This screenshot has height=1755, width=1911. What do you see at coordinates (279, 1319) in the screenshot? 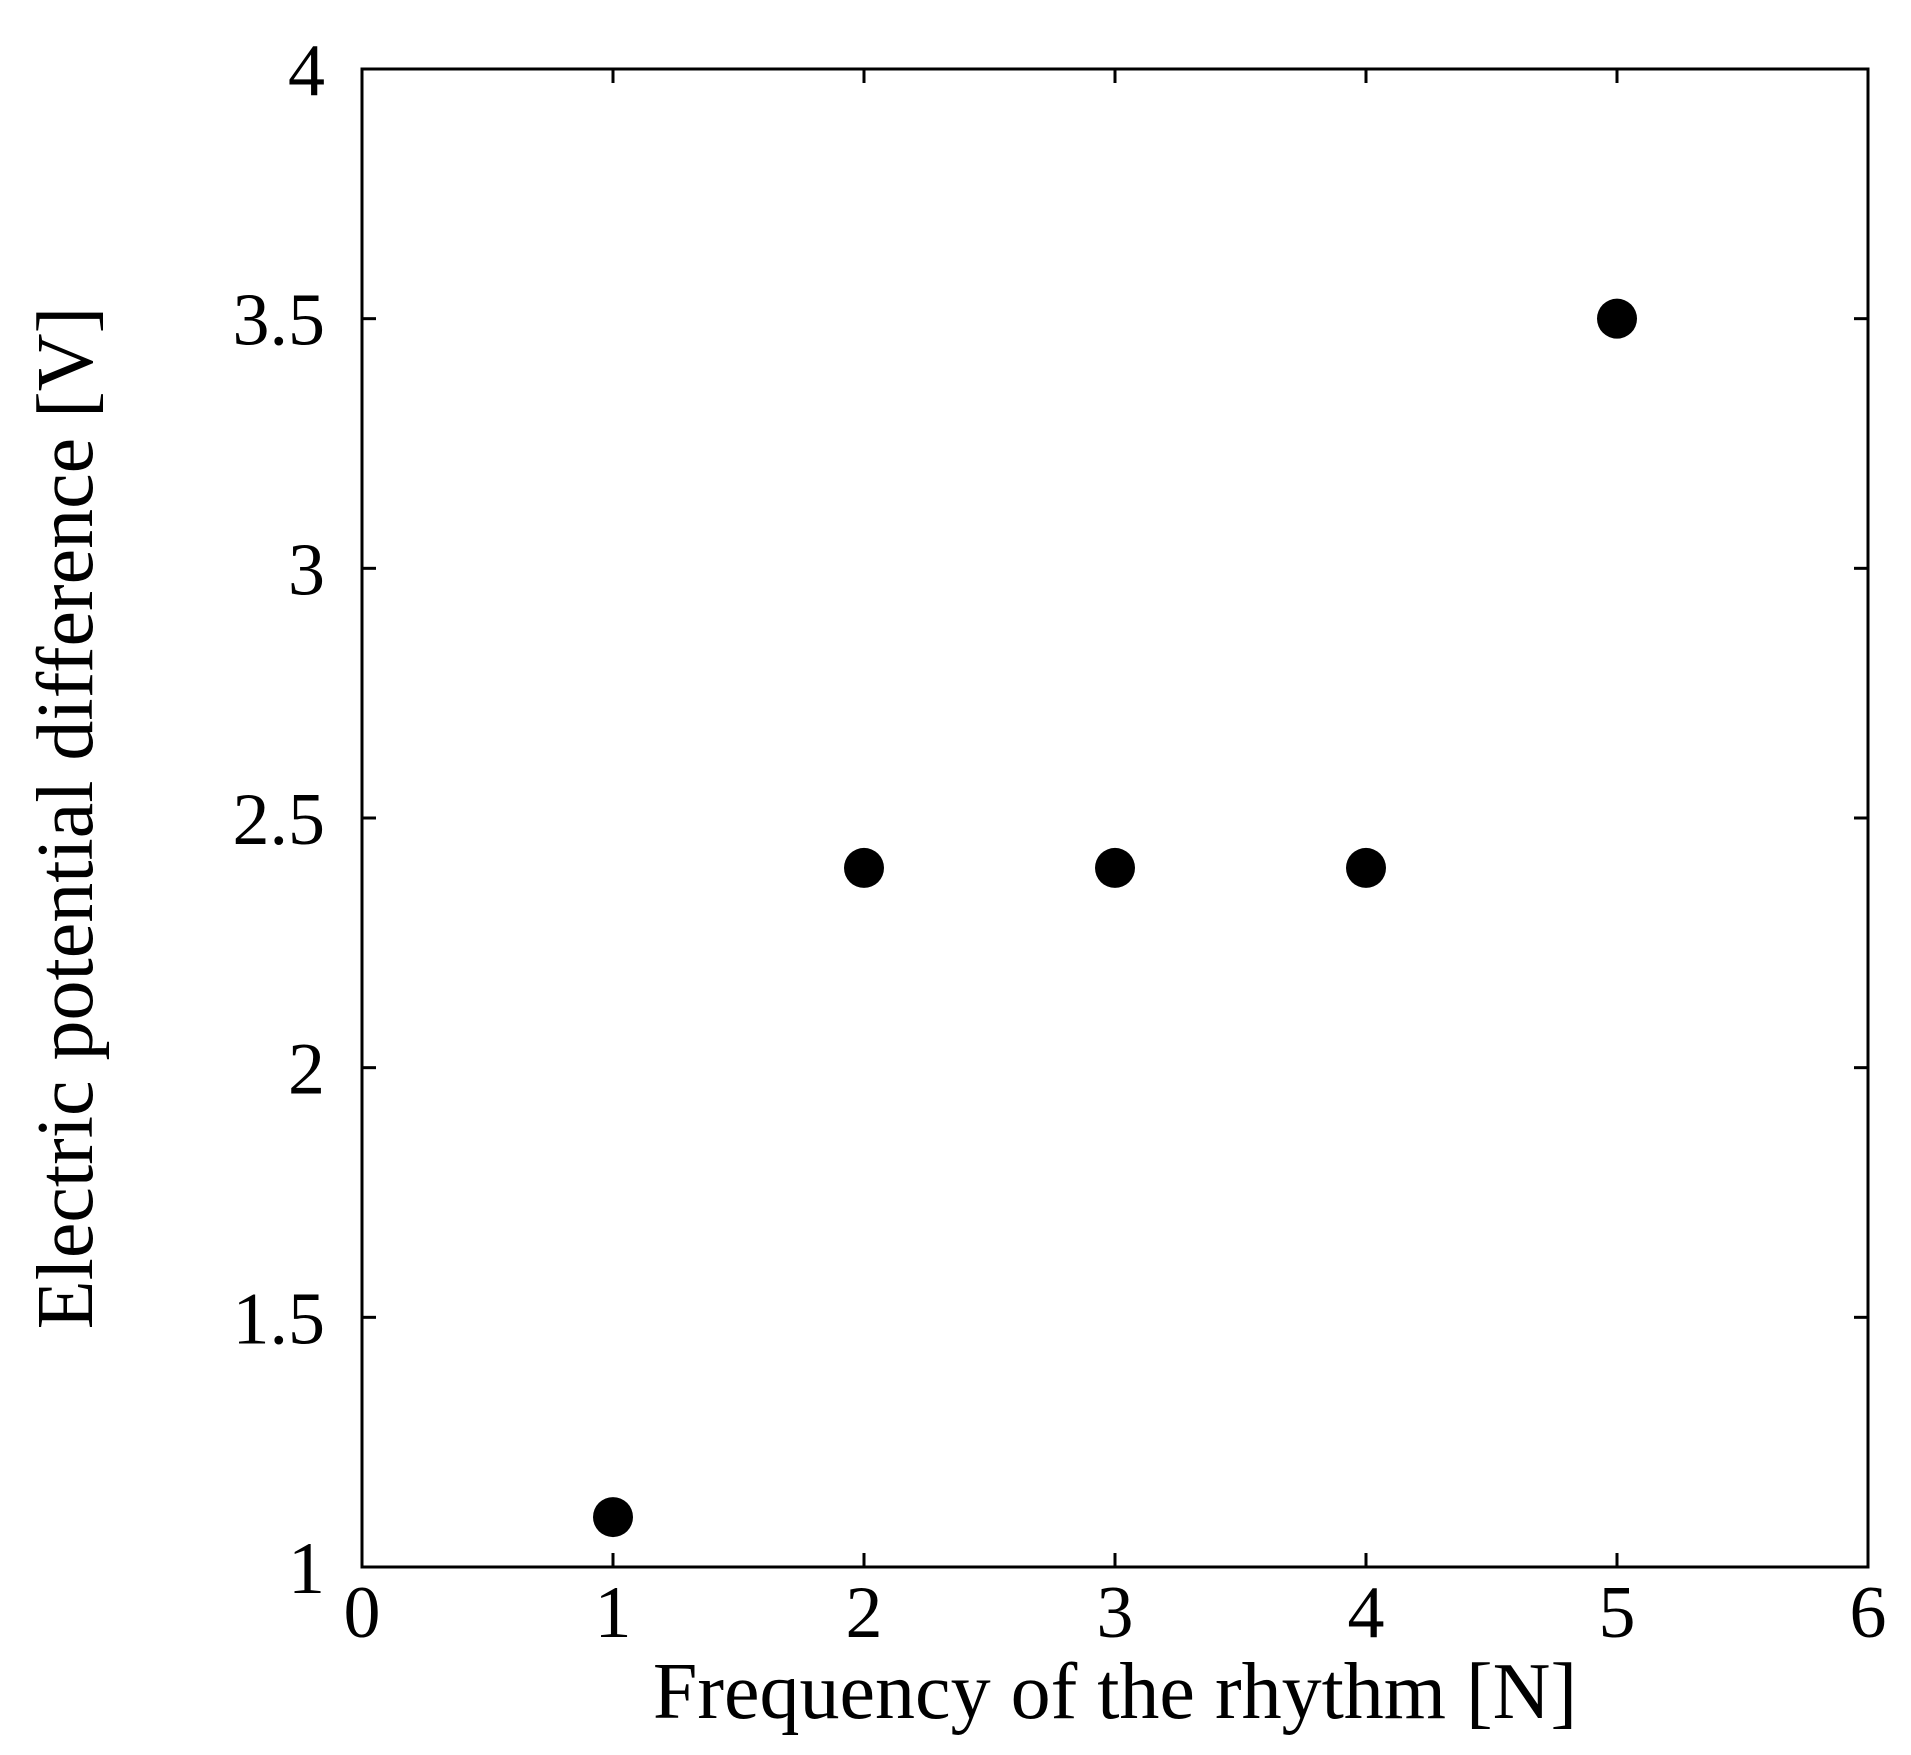
I see `y-tick-label: 1.5` at bounding box center [279, 1319].